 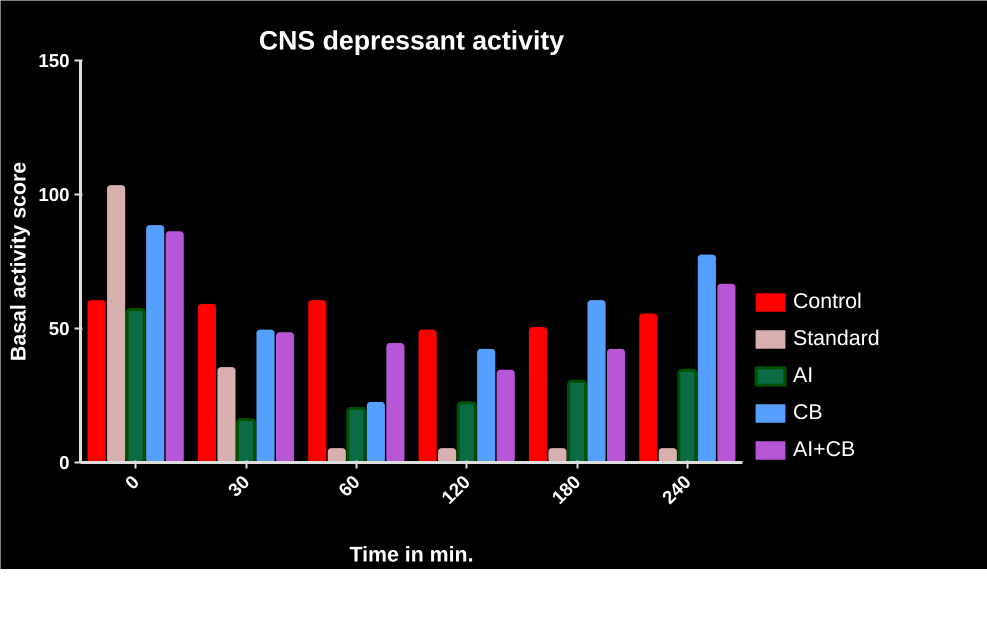 I want to click on x-tick-label: 30, so click(x=239, y=486).